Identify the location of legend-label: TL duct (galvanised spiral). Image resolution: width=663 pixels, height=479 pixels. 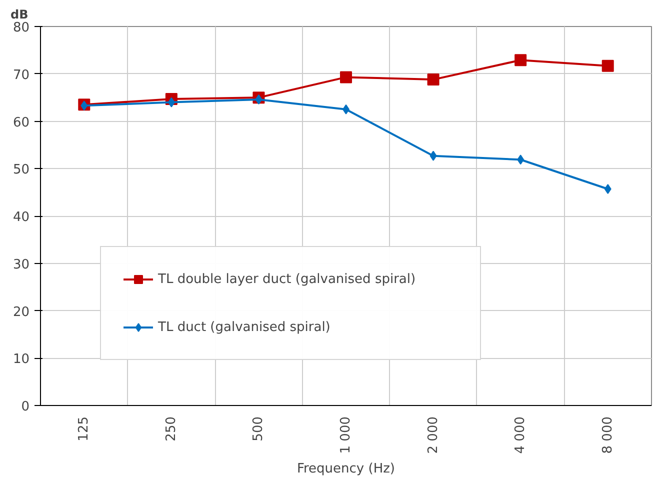
(245, 327).